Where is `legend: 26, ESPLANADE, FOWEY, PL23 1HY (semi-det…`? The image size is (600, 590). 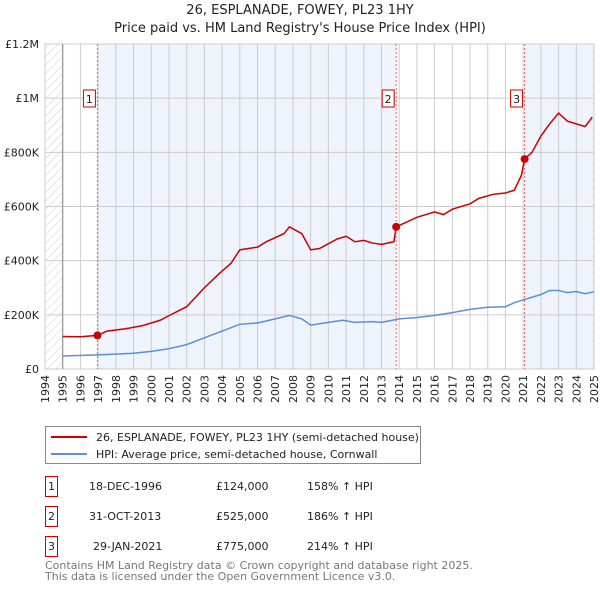
legend: 26, ESPLANADE, FOWEY, PL23 1HY (semi-det… is located at coordinates (233, 445).